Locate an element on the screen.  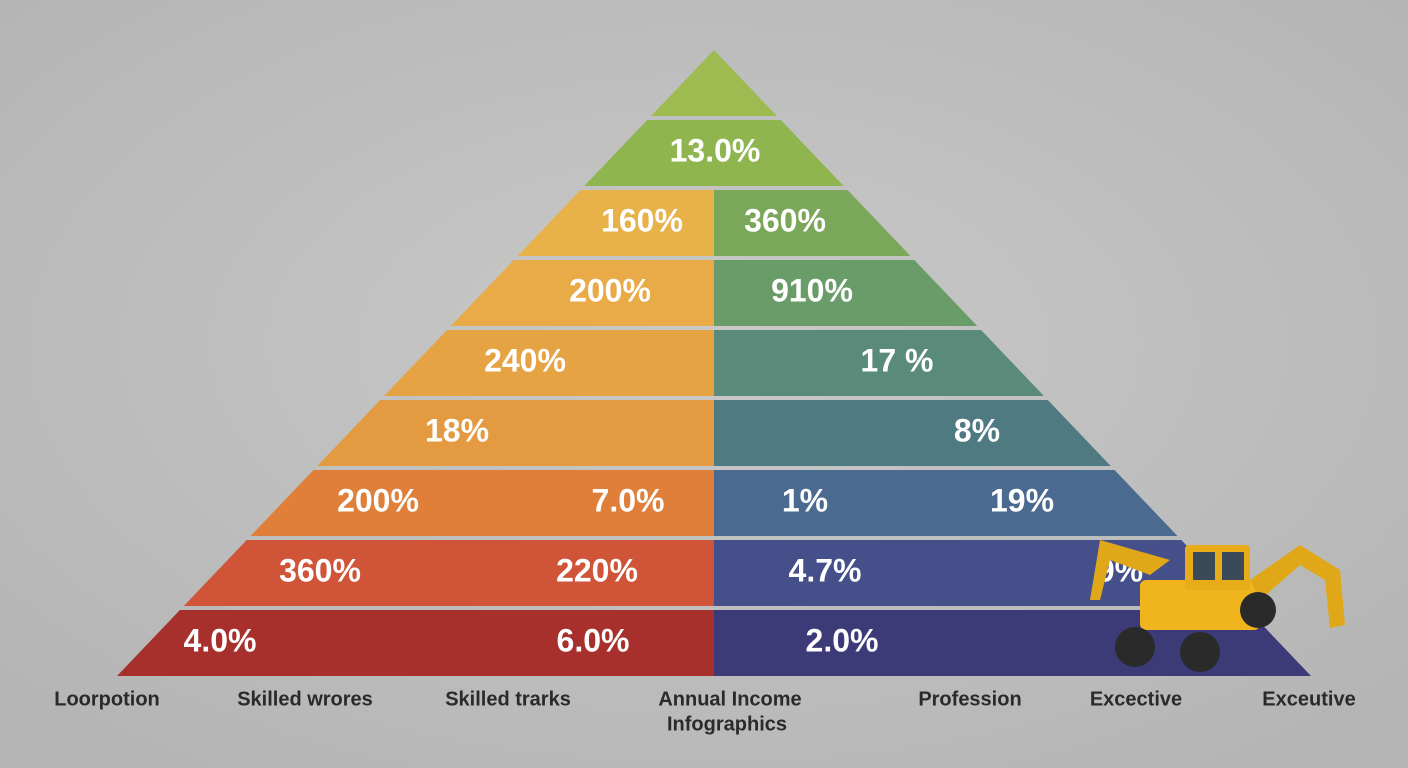
percent-label: 240% is located at coordinates (525, 360).